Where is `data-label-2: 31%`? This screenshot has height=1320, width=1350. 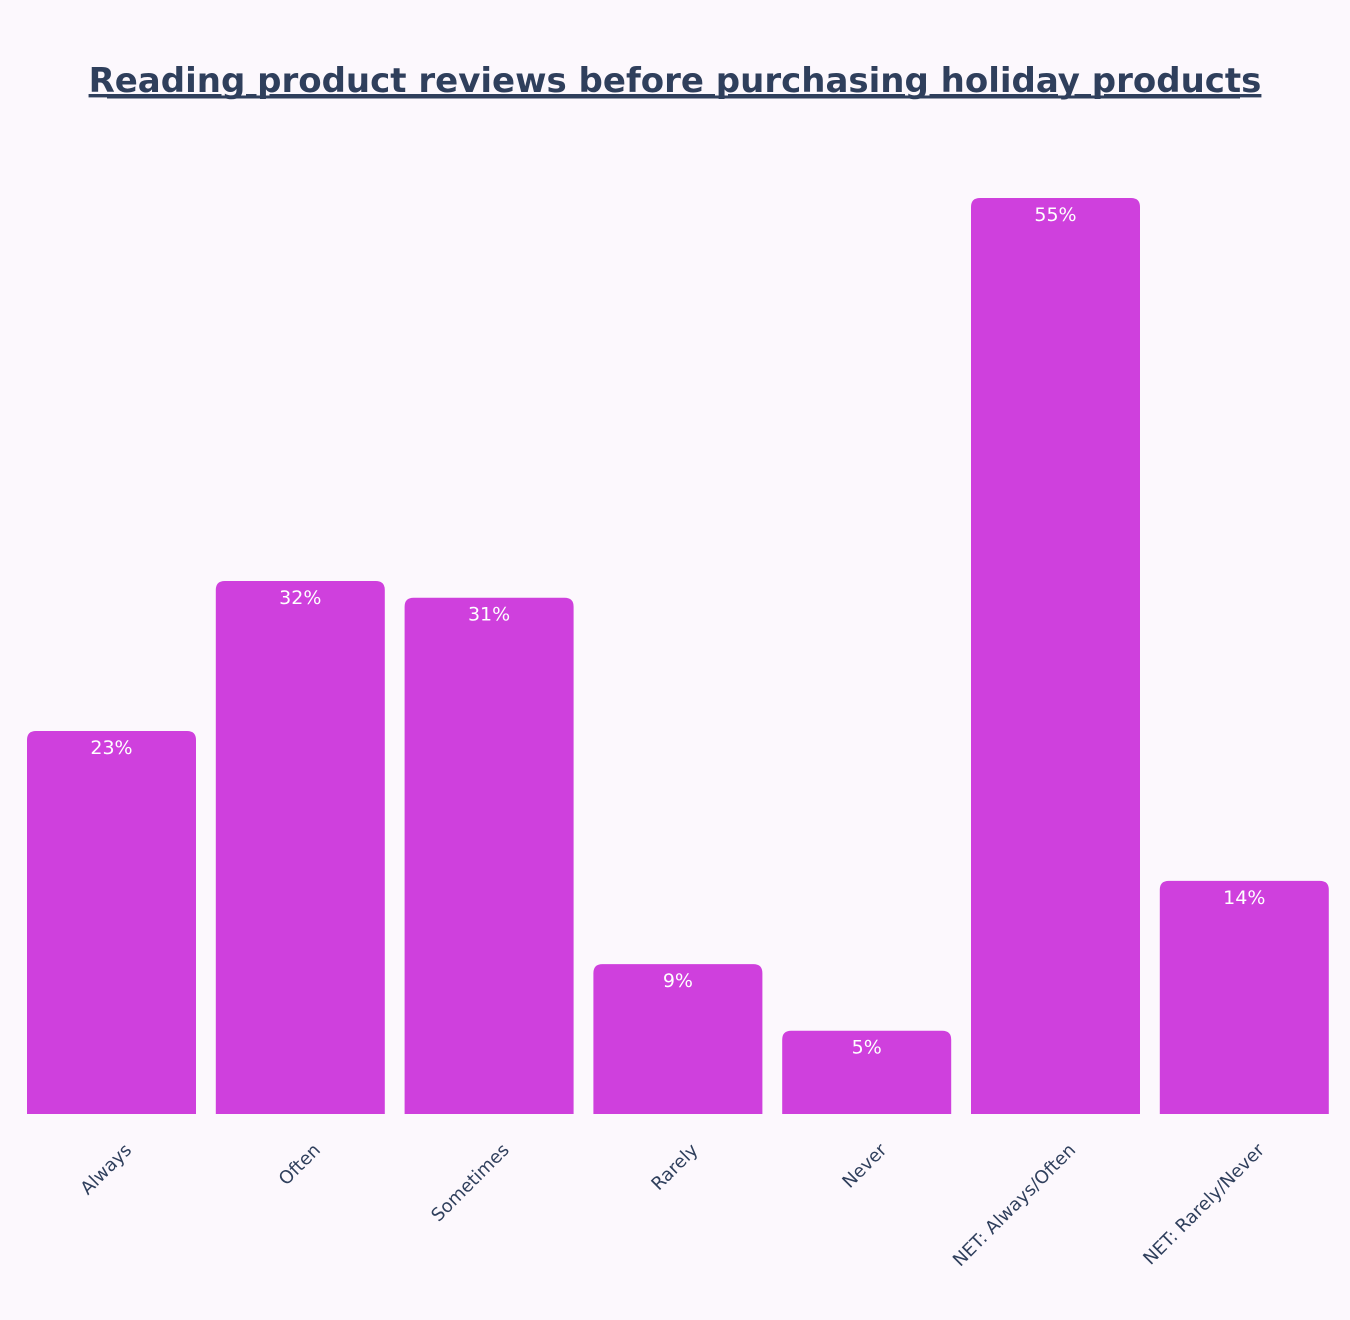
data-label-2: 31% is located at coordinates (489, 615).